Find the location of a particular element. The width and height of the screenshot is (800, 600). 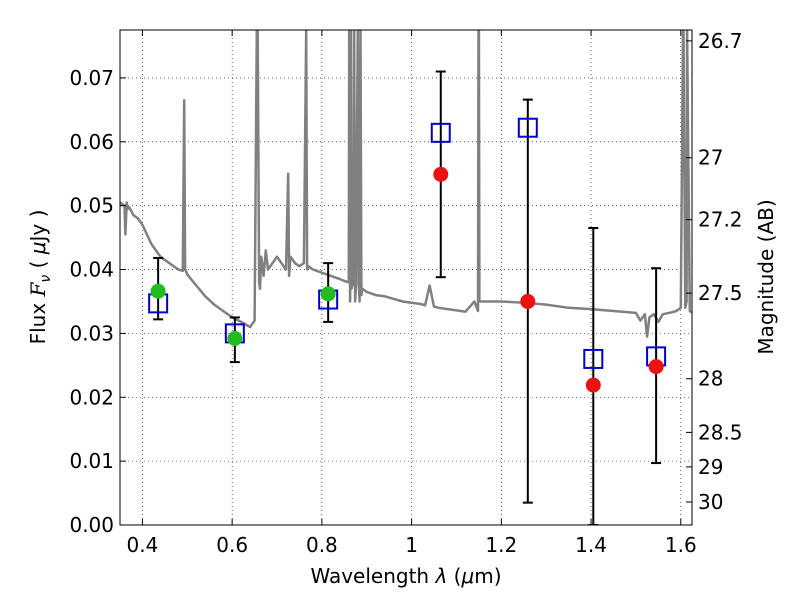

x-tick-label: 0.6 is located at coordinates (232, 545).